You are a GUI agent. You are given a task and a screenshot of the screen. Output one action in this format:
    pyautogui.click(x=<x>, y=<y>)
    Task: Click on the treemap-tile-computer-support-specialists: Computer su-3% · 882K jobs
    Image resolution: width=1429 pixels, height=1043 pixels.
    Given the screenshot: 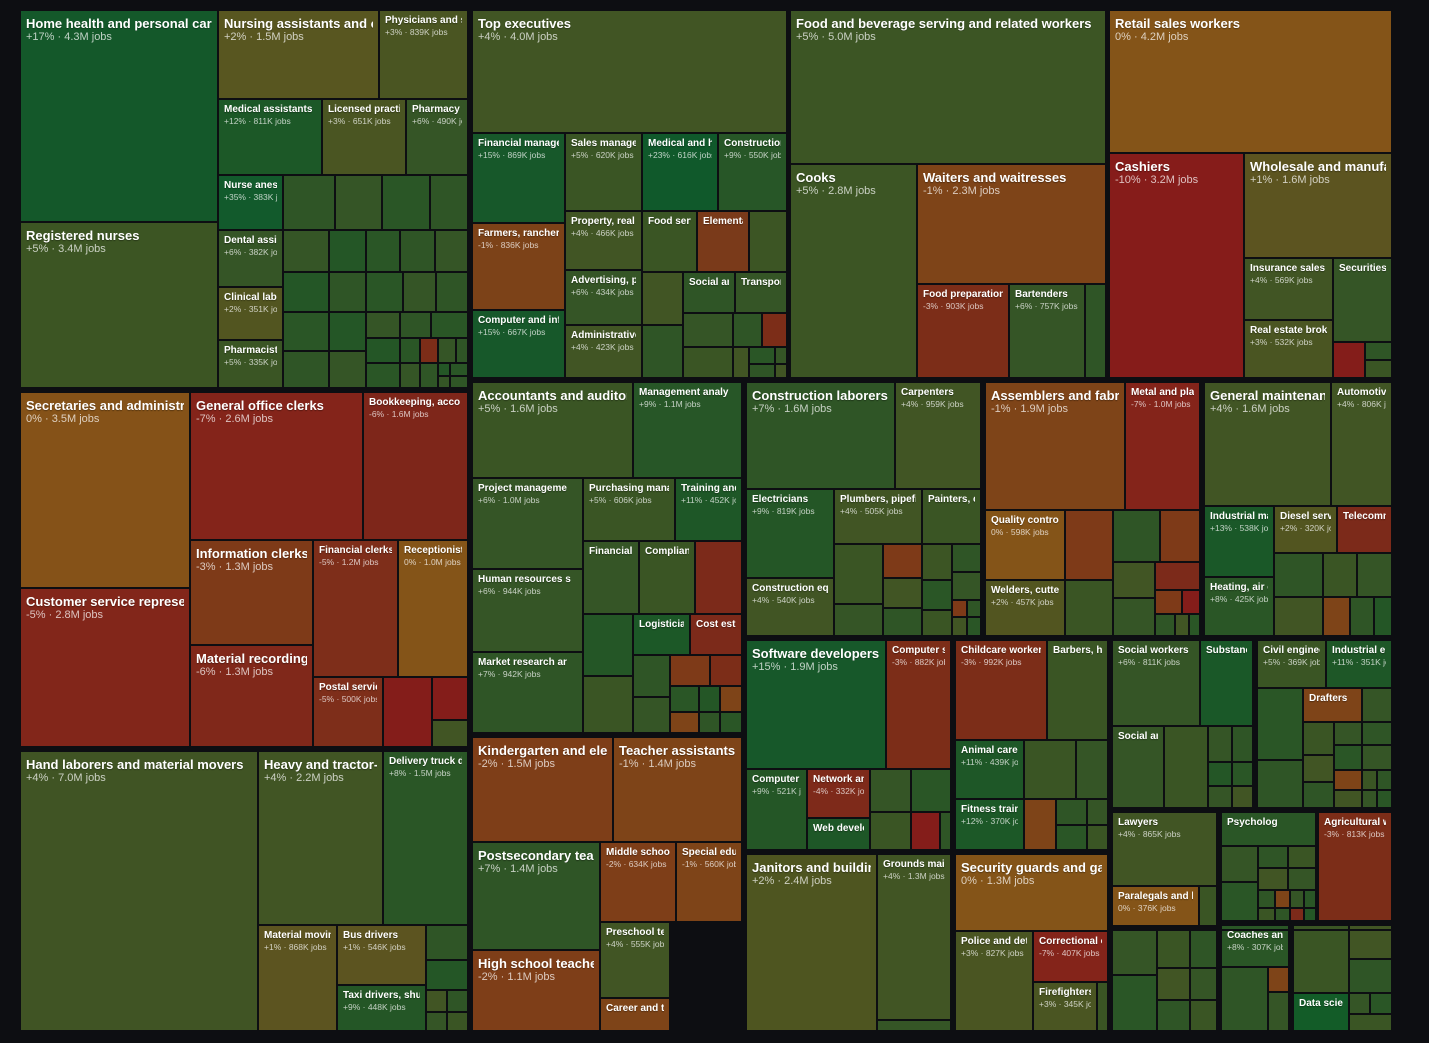 What is the action you would take?
    pyautogui.click(x=918, y=704)
    